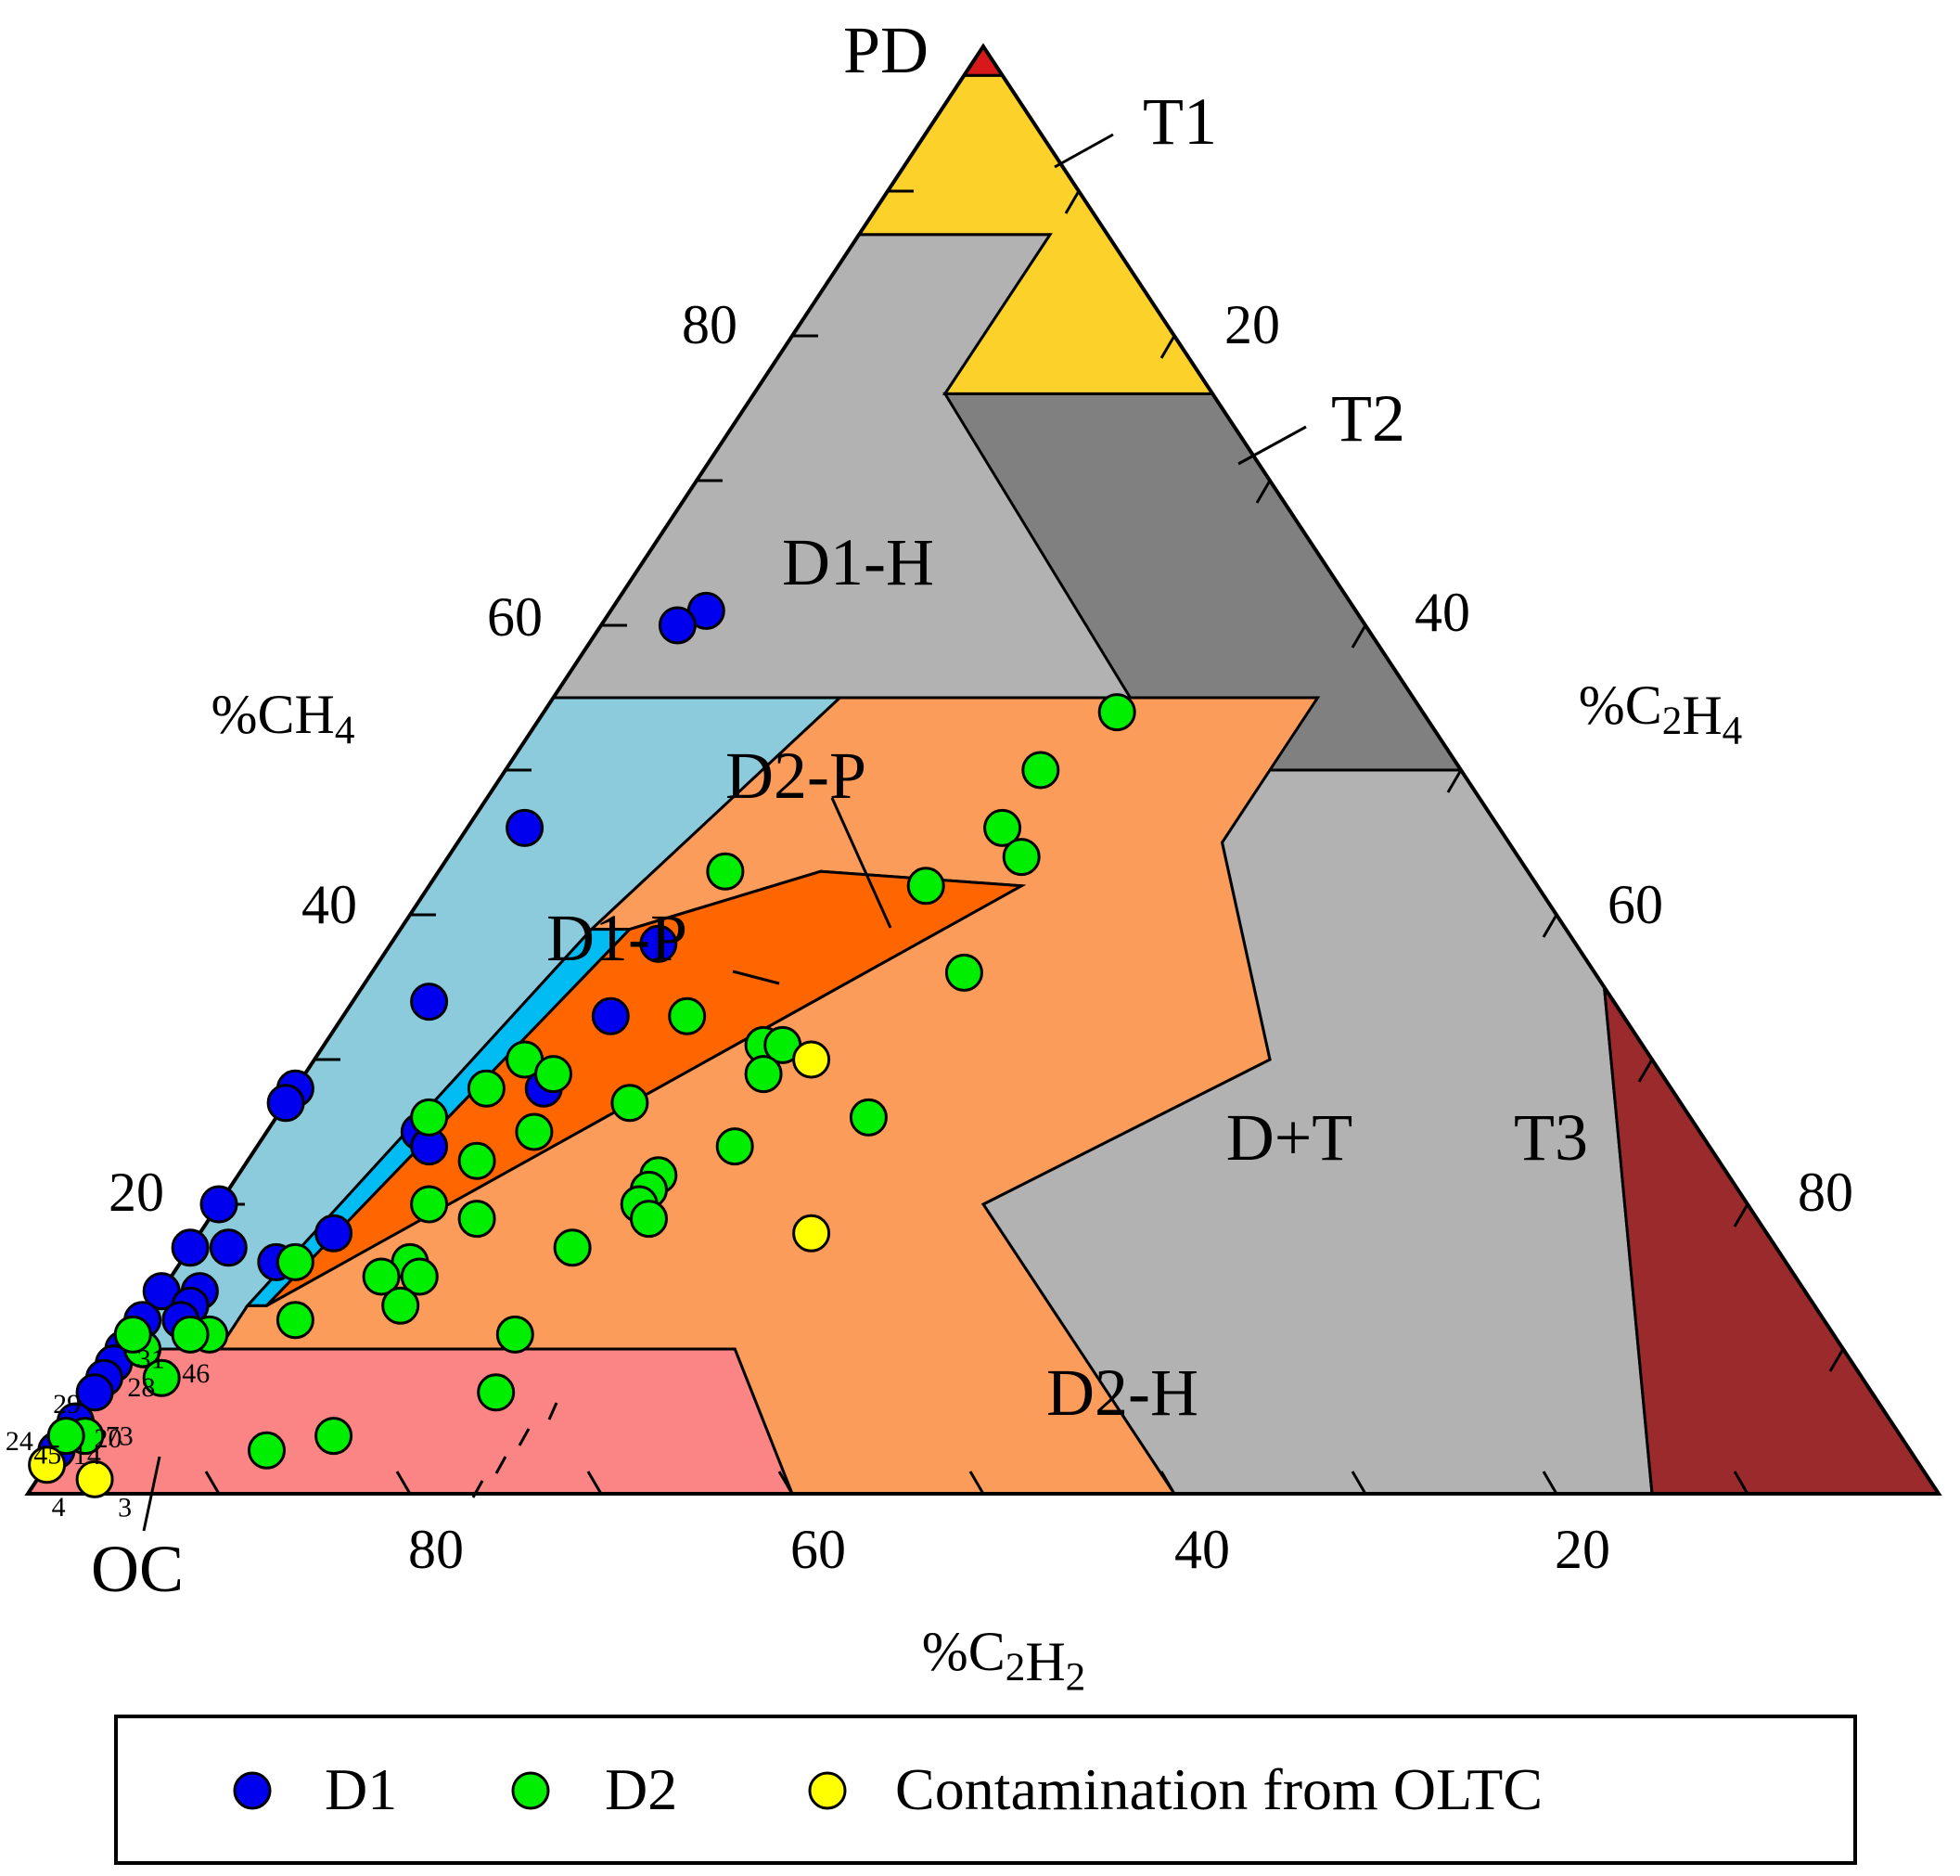  What do you see at coordinates (1004, 1660) in the screenshot?
I see `axis-title-c2h2: %C2H2` at bounding box center [1004, 1660].